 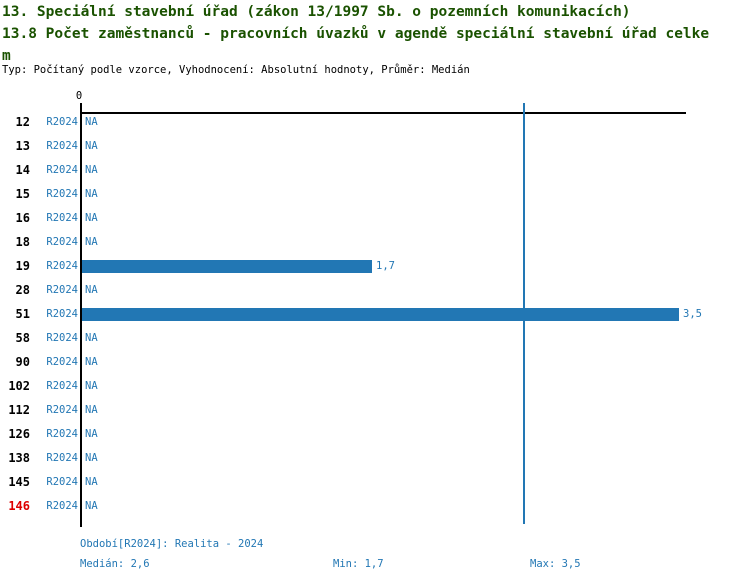 I want to click on row-category-label: 138, so click(x=19, y=458).